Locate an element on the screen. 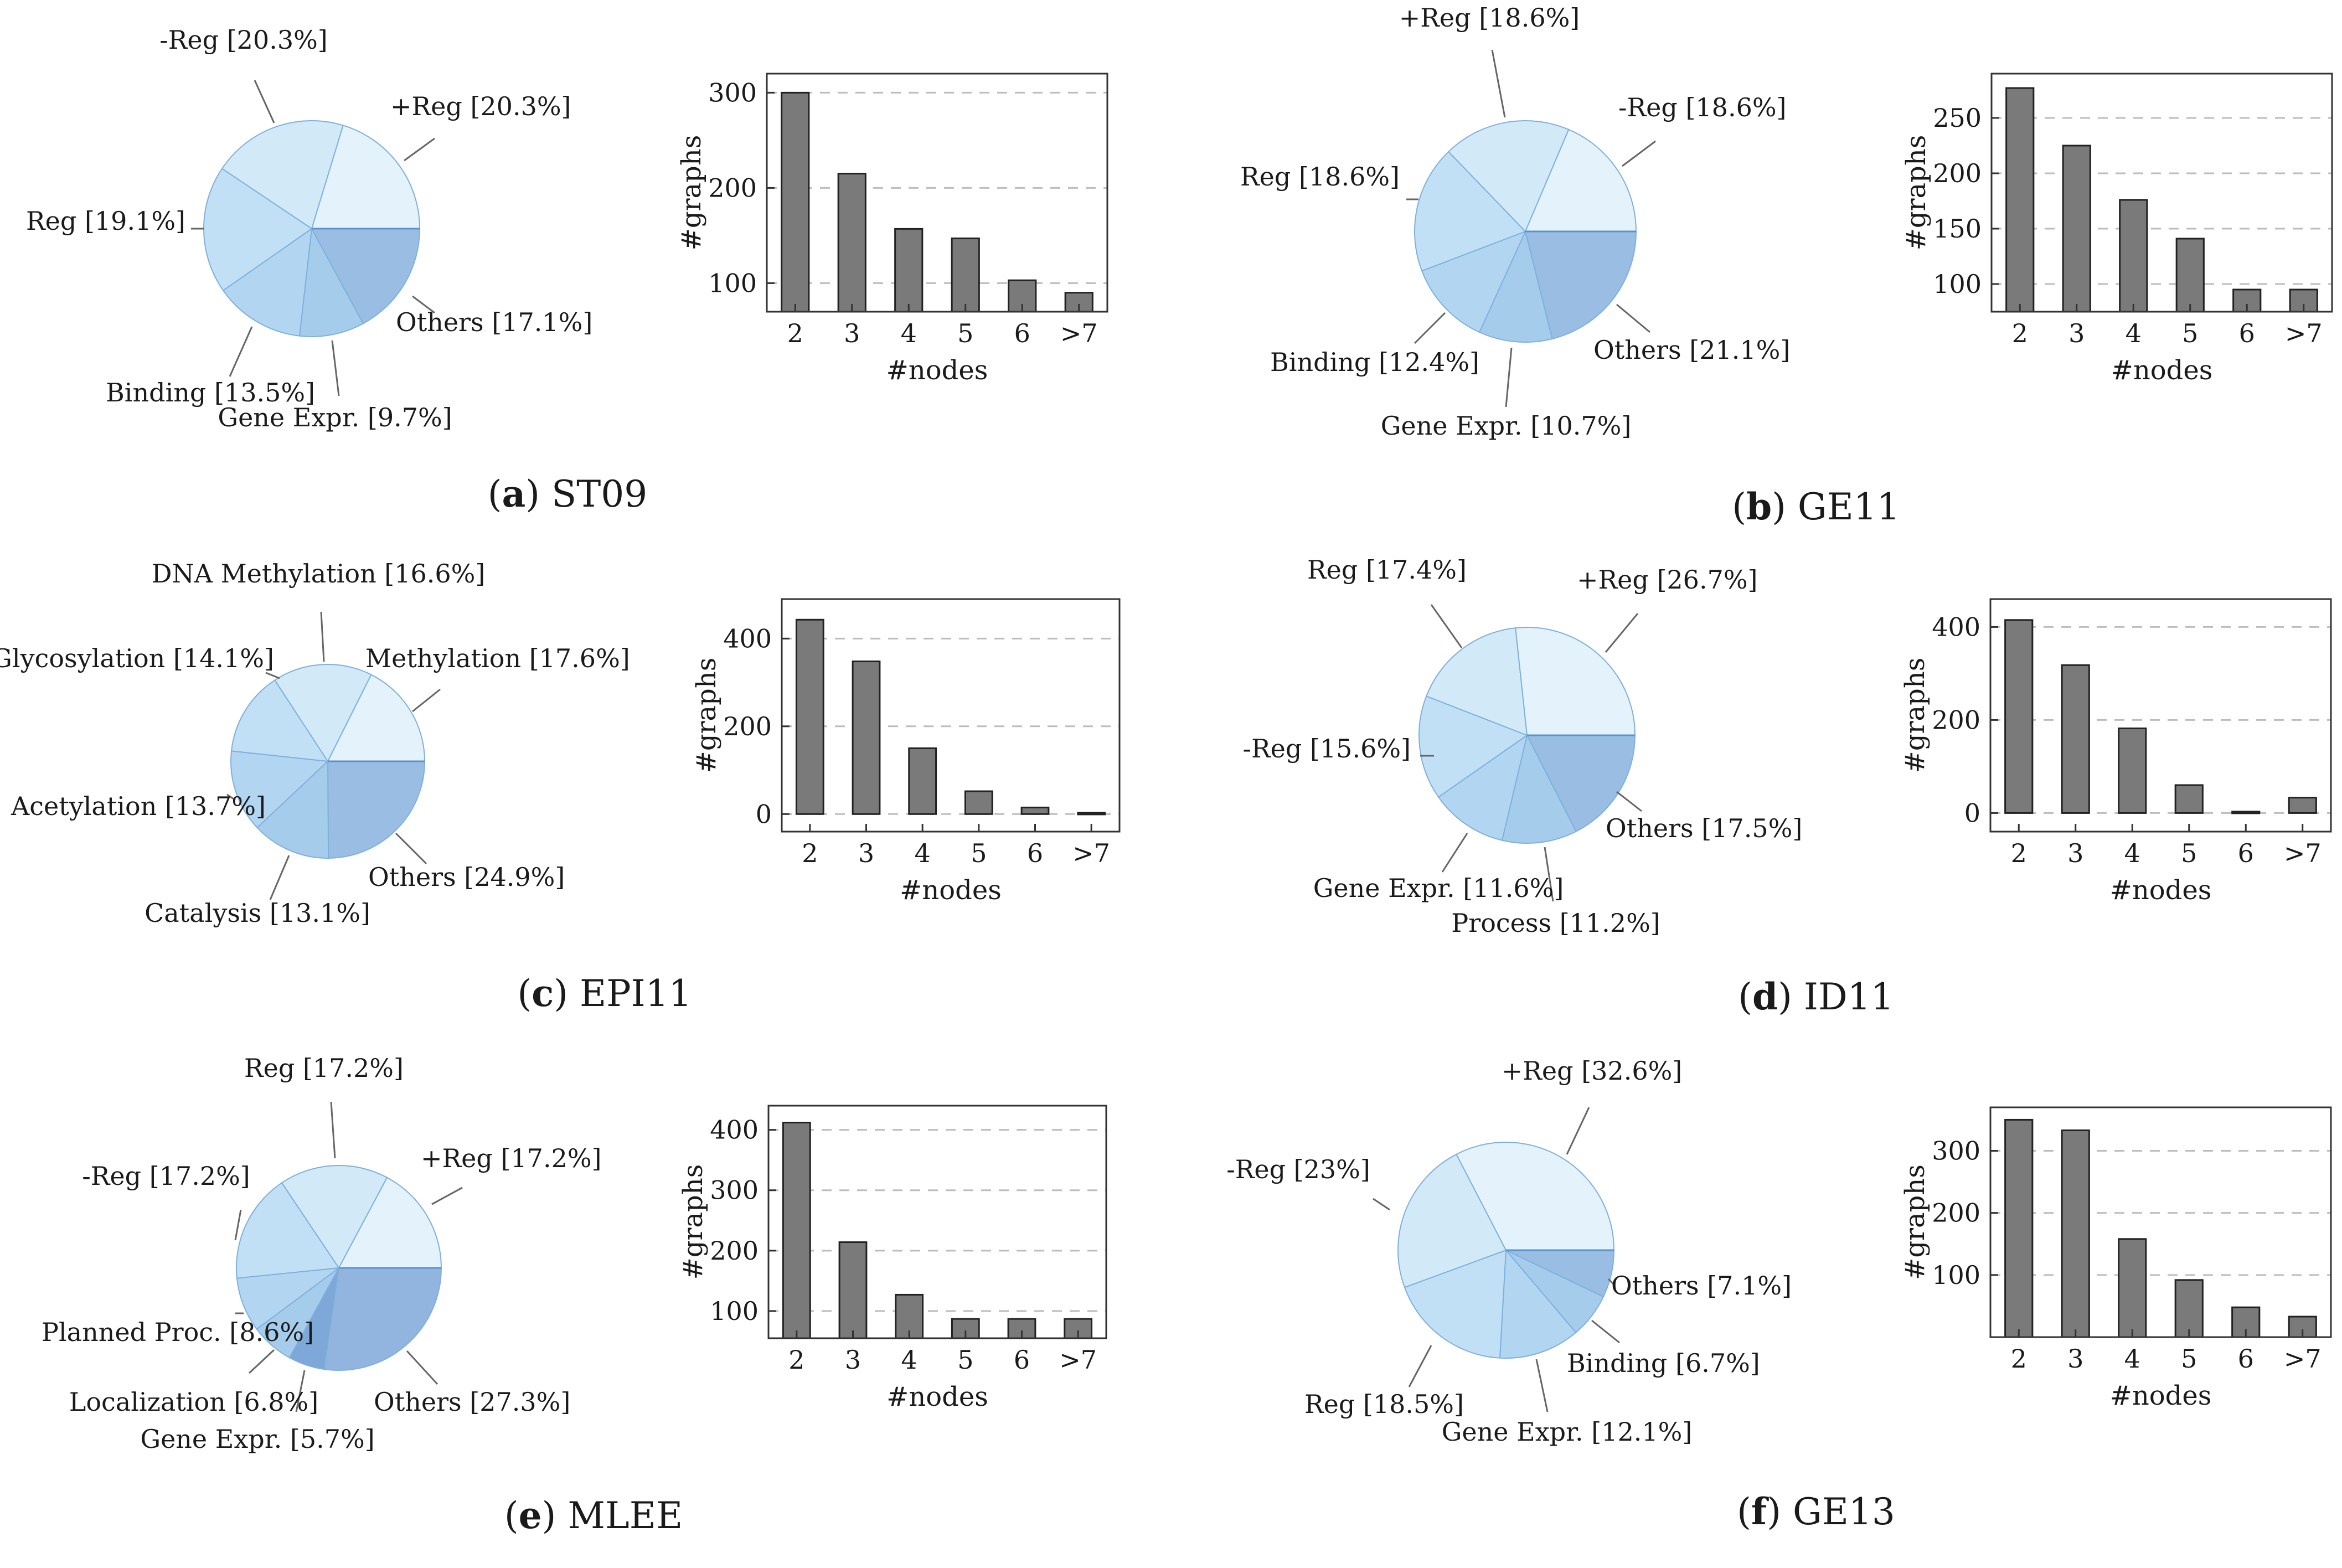 This screenshot has height=1568, width=2342. bar-e-frame is located at coordinates (937, 1222).